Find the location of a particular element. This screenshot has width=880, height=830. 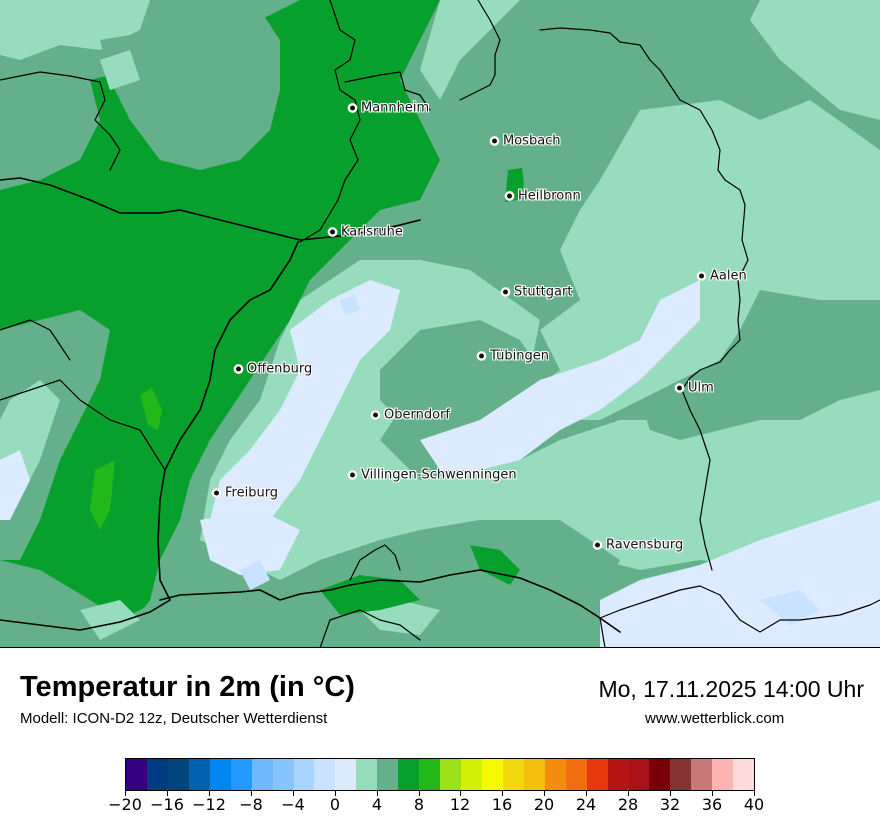

city-marker-karlsruhe: Karlsruhe is located at coordinates (365, 232).